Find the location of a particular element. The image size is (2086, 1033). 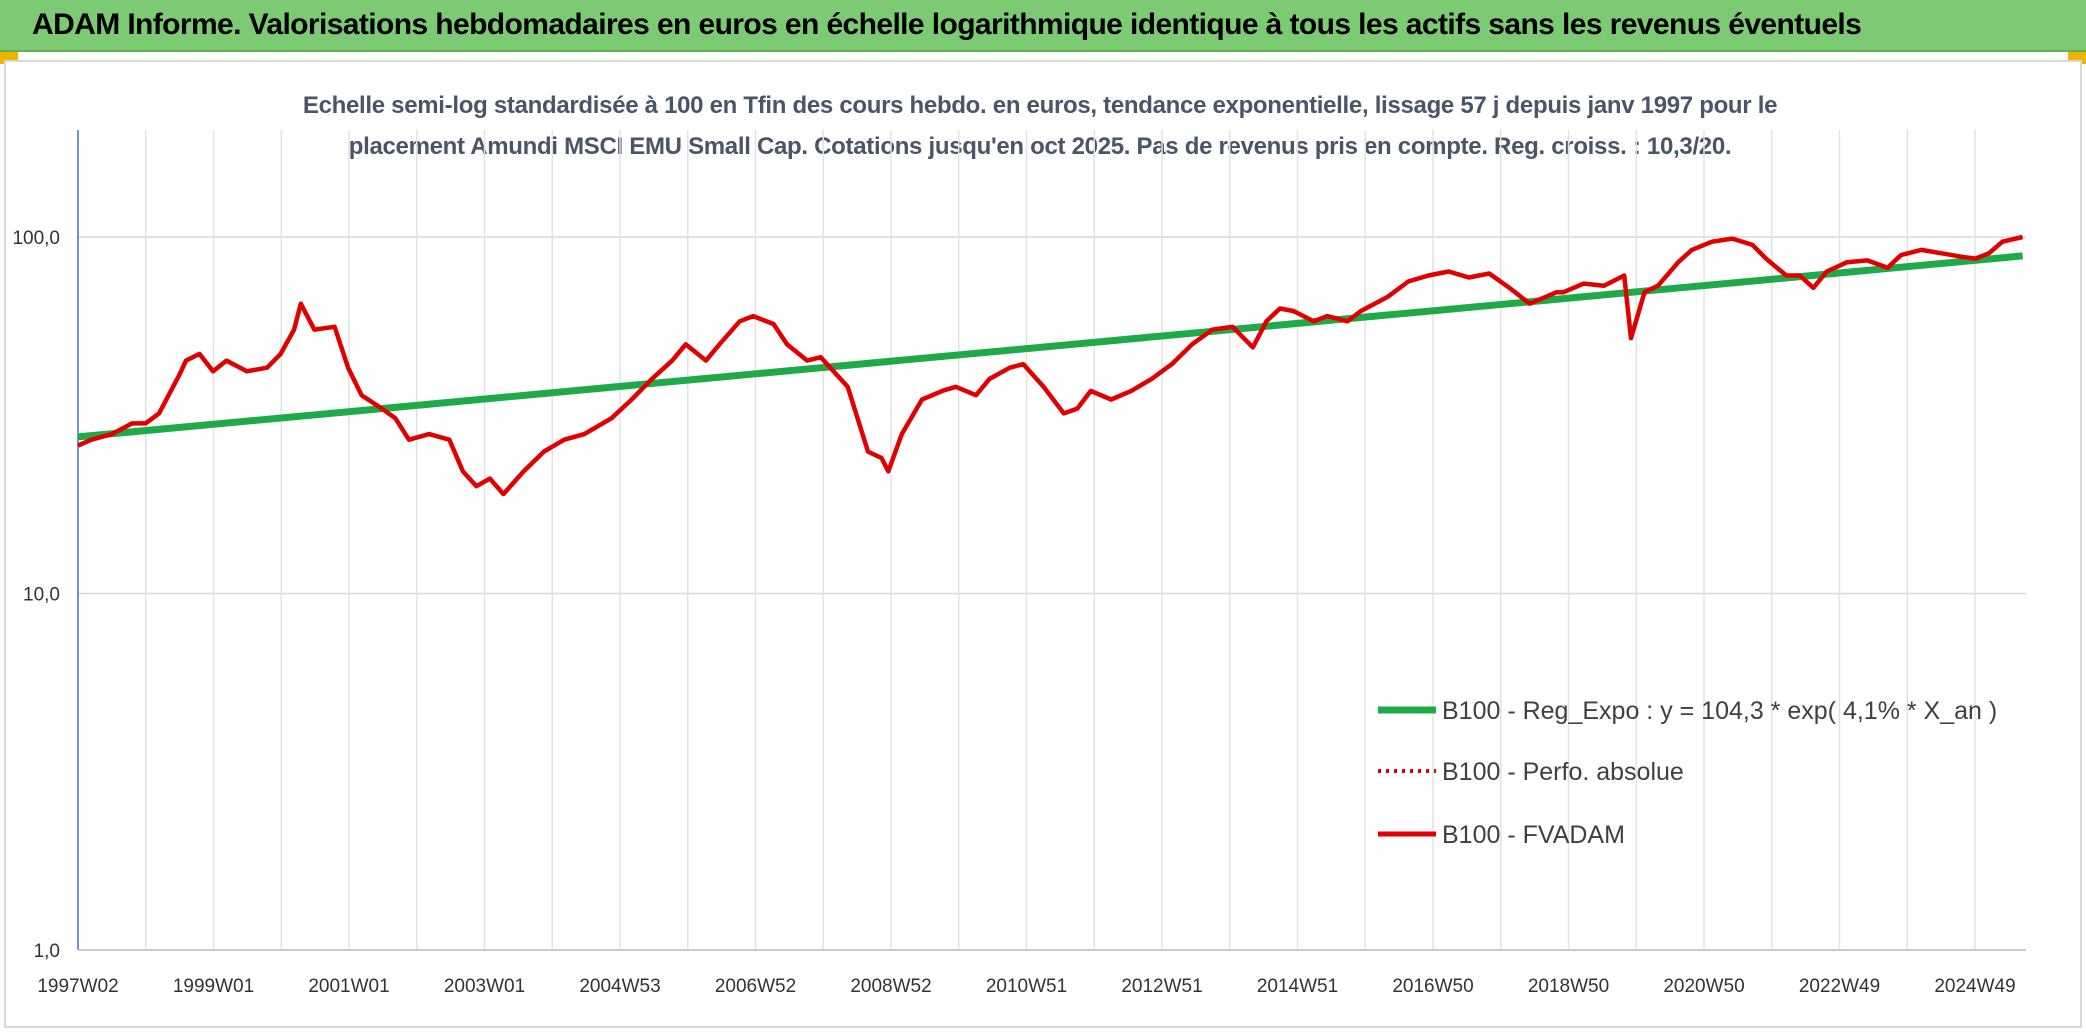

x-tick-label: 2020W50 is located at coordinates (1703, 986).